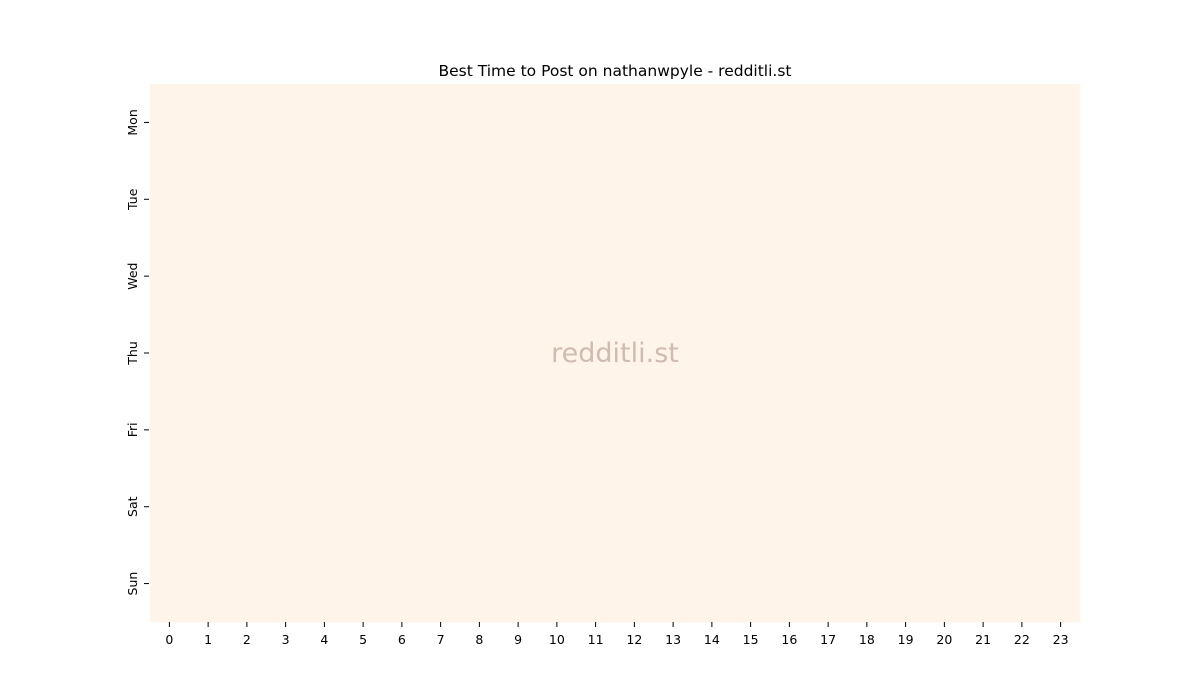 The width and height of the screenshot is (1200, 700). I want to click on y-tick-label: Tue, so click(132, 199).